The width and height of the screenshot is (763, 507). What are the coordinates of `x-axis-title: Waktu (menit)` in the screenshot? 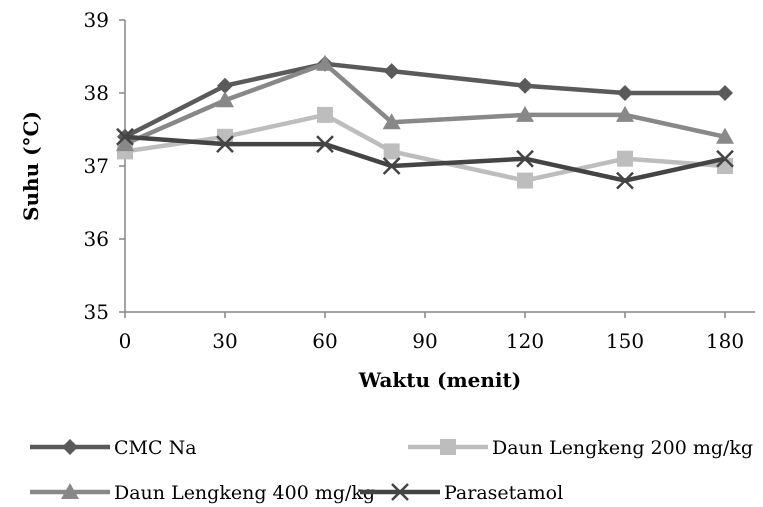 It's located at (439, 380).